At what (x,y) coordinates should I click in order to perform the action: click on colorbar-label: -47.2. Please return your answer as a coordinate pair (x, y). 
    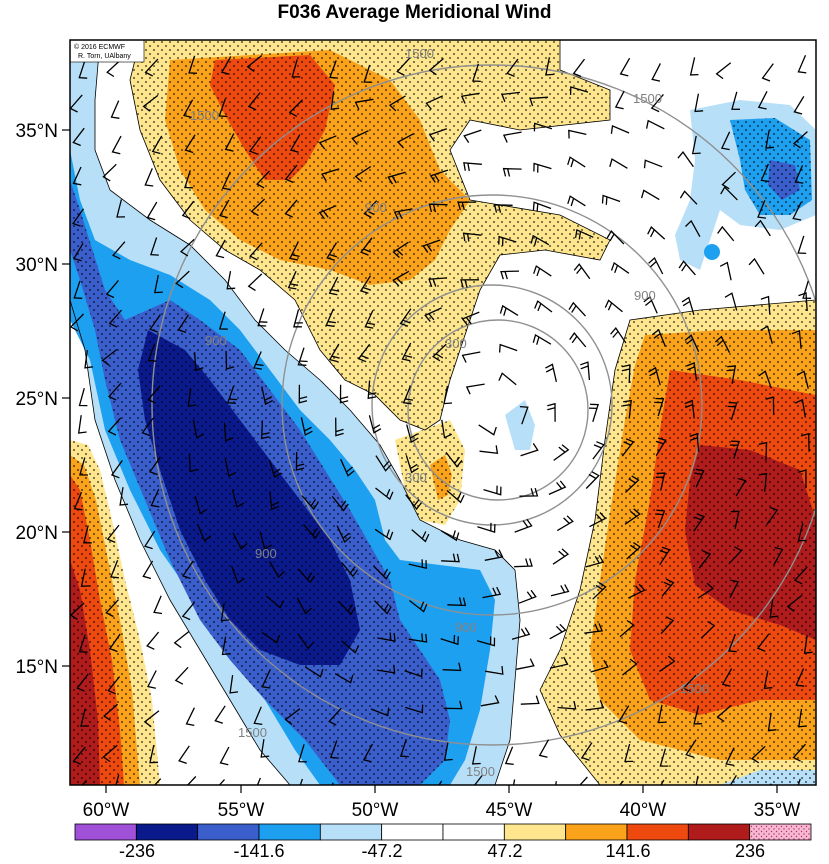
    Looking at the image, I should click on (381, 851).